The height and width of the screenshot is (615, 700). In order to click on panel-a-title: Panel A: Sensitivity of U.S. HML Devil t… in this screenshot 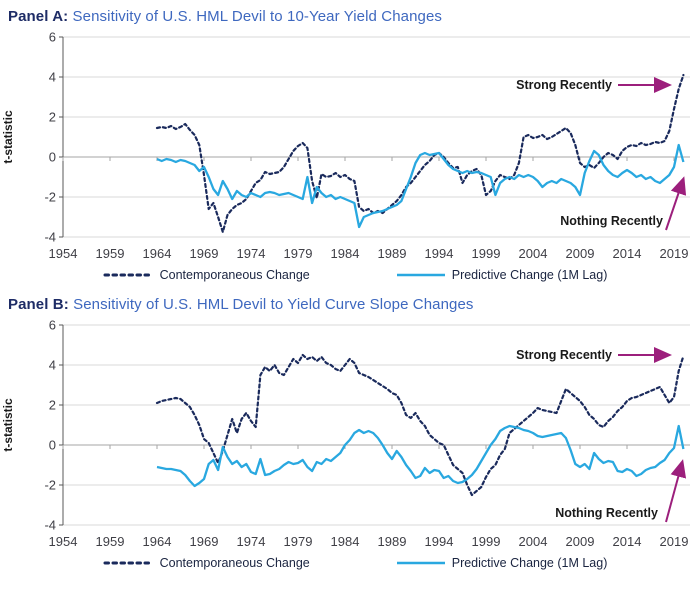, I will do `click(350, 13)`.